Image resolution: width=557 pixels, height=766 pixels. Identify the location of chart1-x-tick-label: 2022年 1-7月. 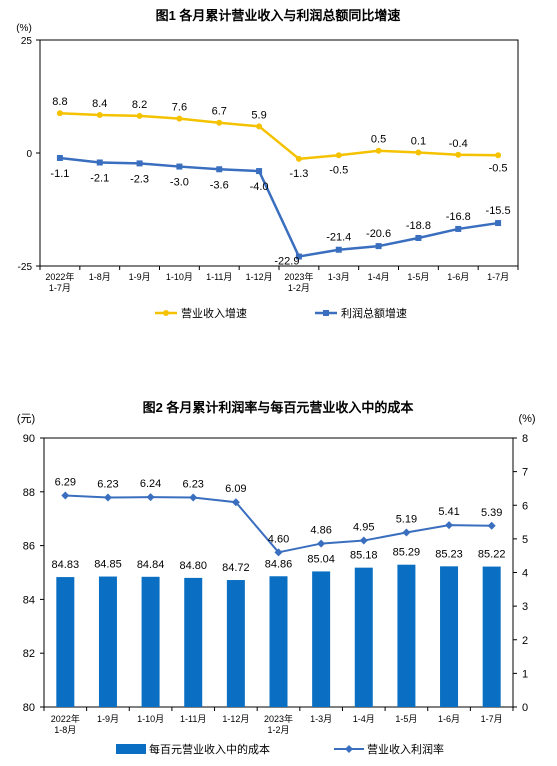
(59, 282).